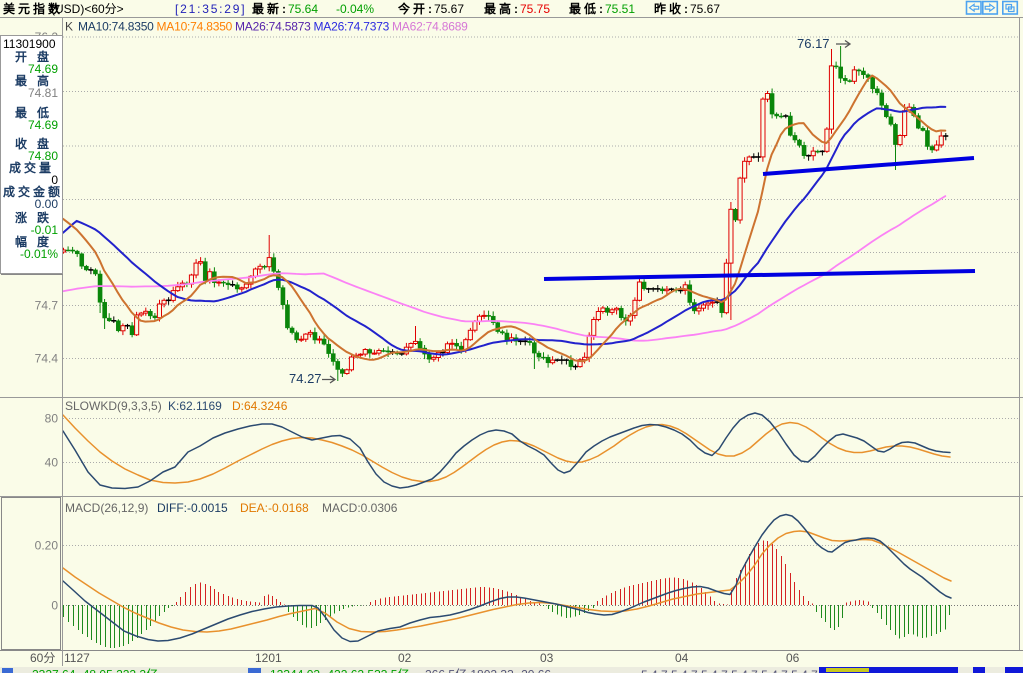 The width and height of the screenshot is (1023, 673). What do you see at coordinates (195, 406) in the screenshot?
I see `svg-text: K:62.1169` at bounding box center [195, 406].